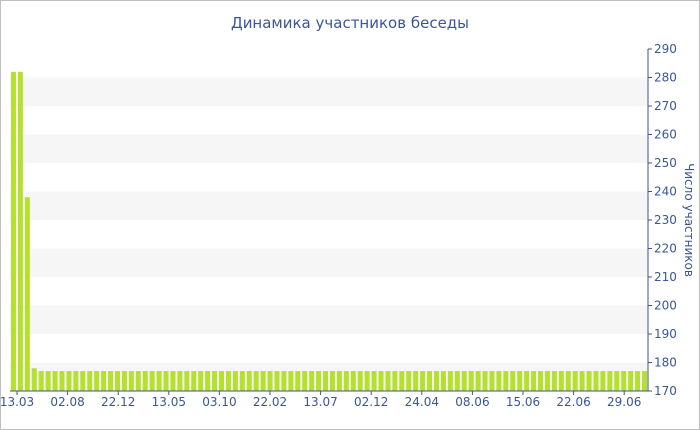  What do you see at coordinates (665, 49) in the screenshot?
I see `y-tick-label: 290` at bounding box center [665, 49].